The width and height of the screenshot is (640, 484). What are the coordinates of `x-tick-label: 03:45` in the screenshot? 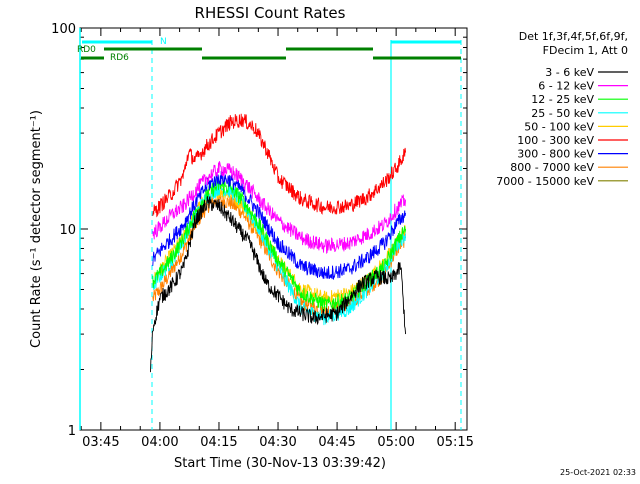 It's located at (100, 442).